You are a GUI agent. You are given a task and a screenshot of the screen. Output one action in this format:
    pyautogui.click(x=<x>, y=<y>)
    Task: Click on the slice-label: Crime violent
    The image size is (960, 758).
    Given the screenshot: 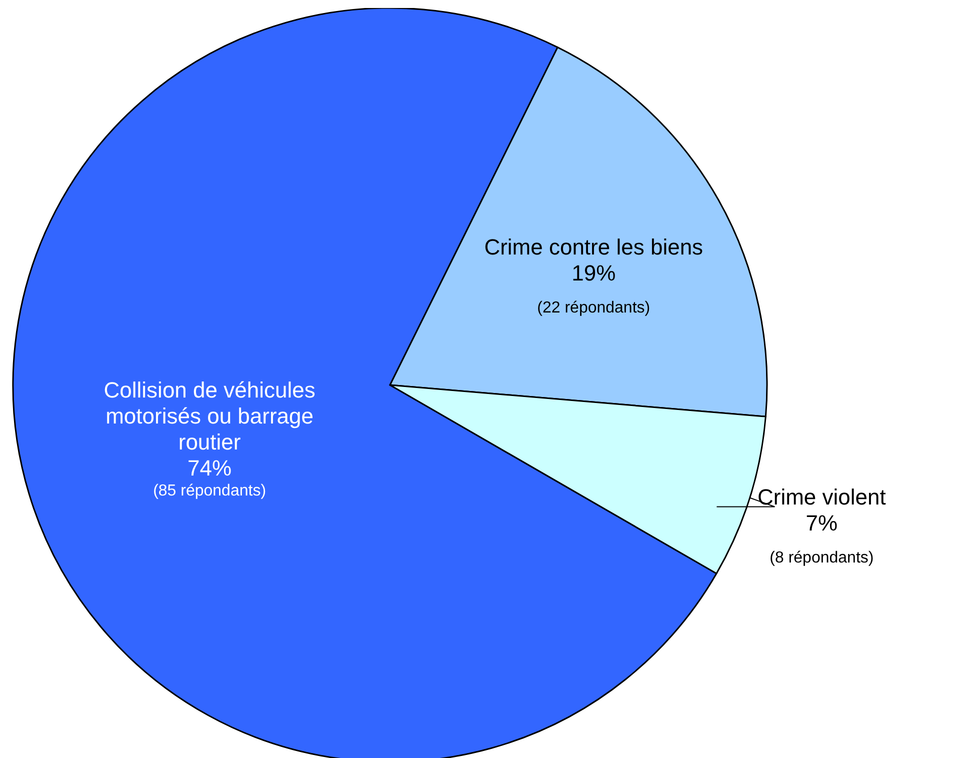 What is the action you would take?
    pyautogui.click(x=822, y=497)
    